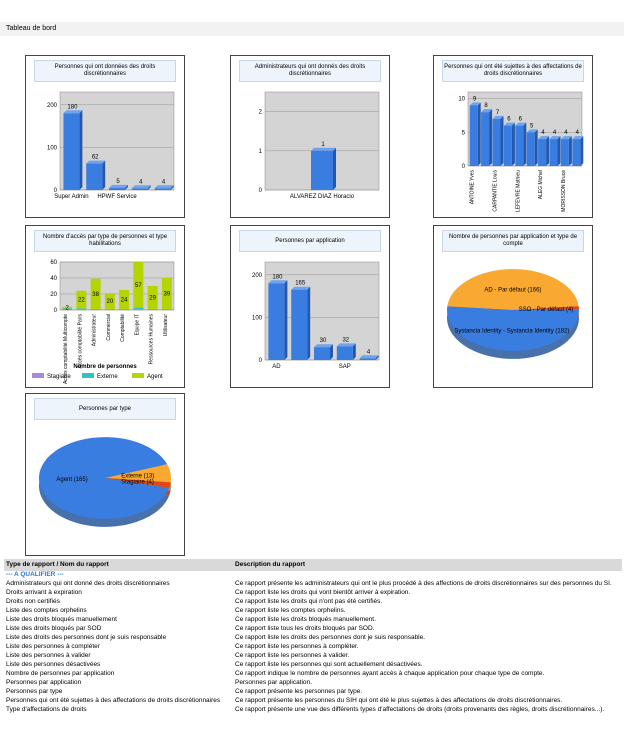 The height and width of the screenshot is (736, 632). I want to click on report-description: Personnes par application., so click(273, 682).